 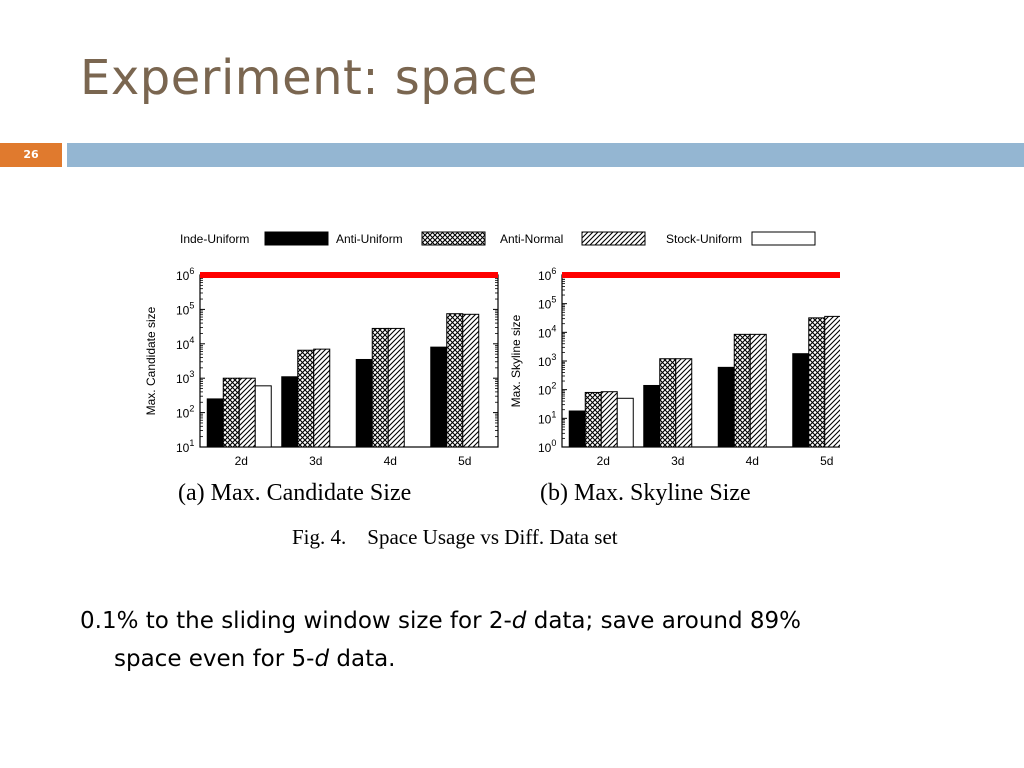 What do you see at coordinates (294, 493) in the screenshot?
I see `panel-caption: (a) Max. Candidate Size` at bounding box center [294, 493].